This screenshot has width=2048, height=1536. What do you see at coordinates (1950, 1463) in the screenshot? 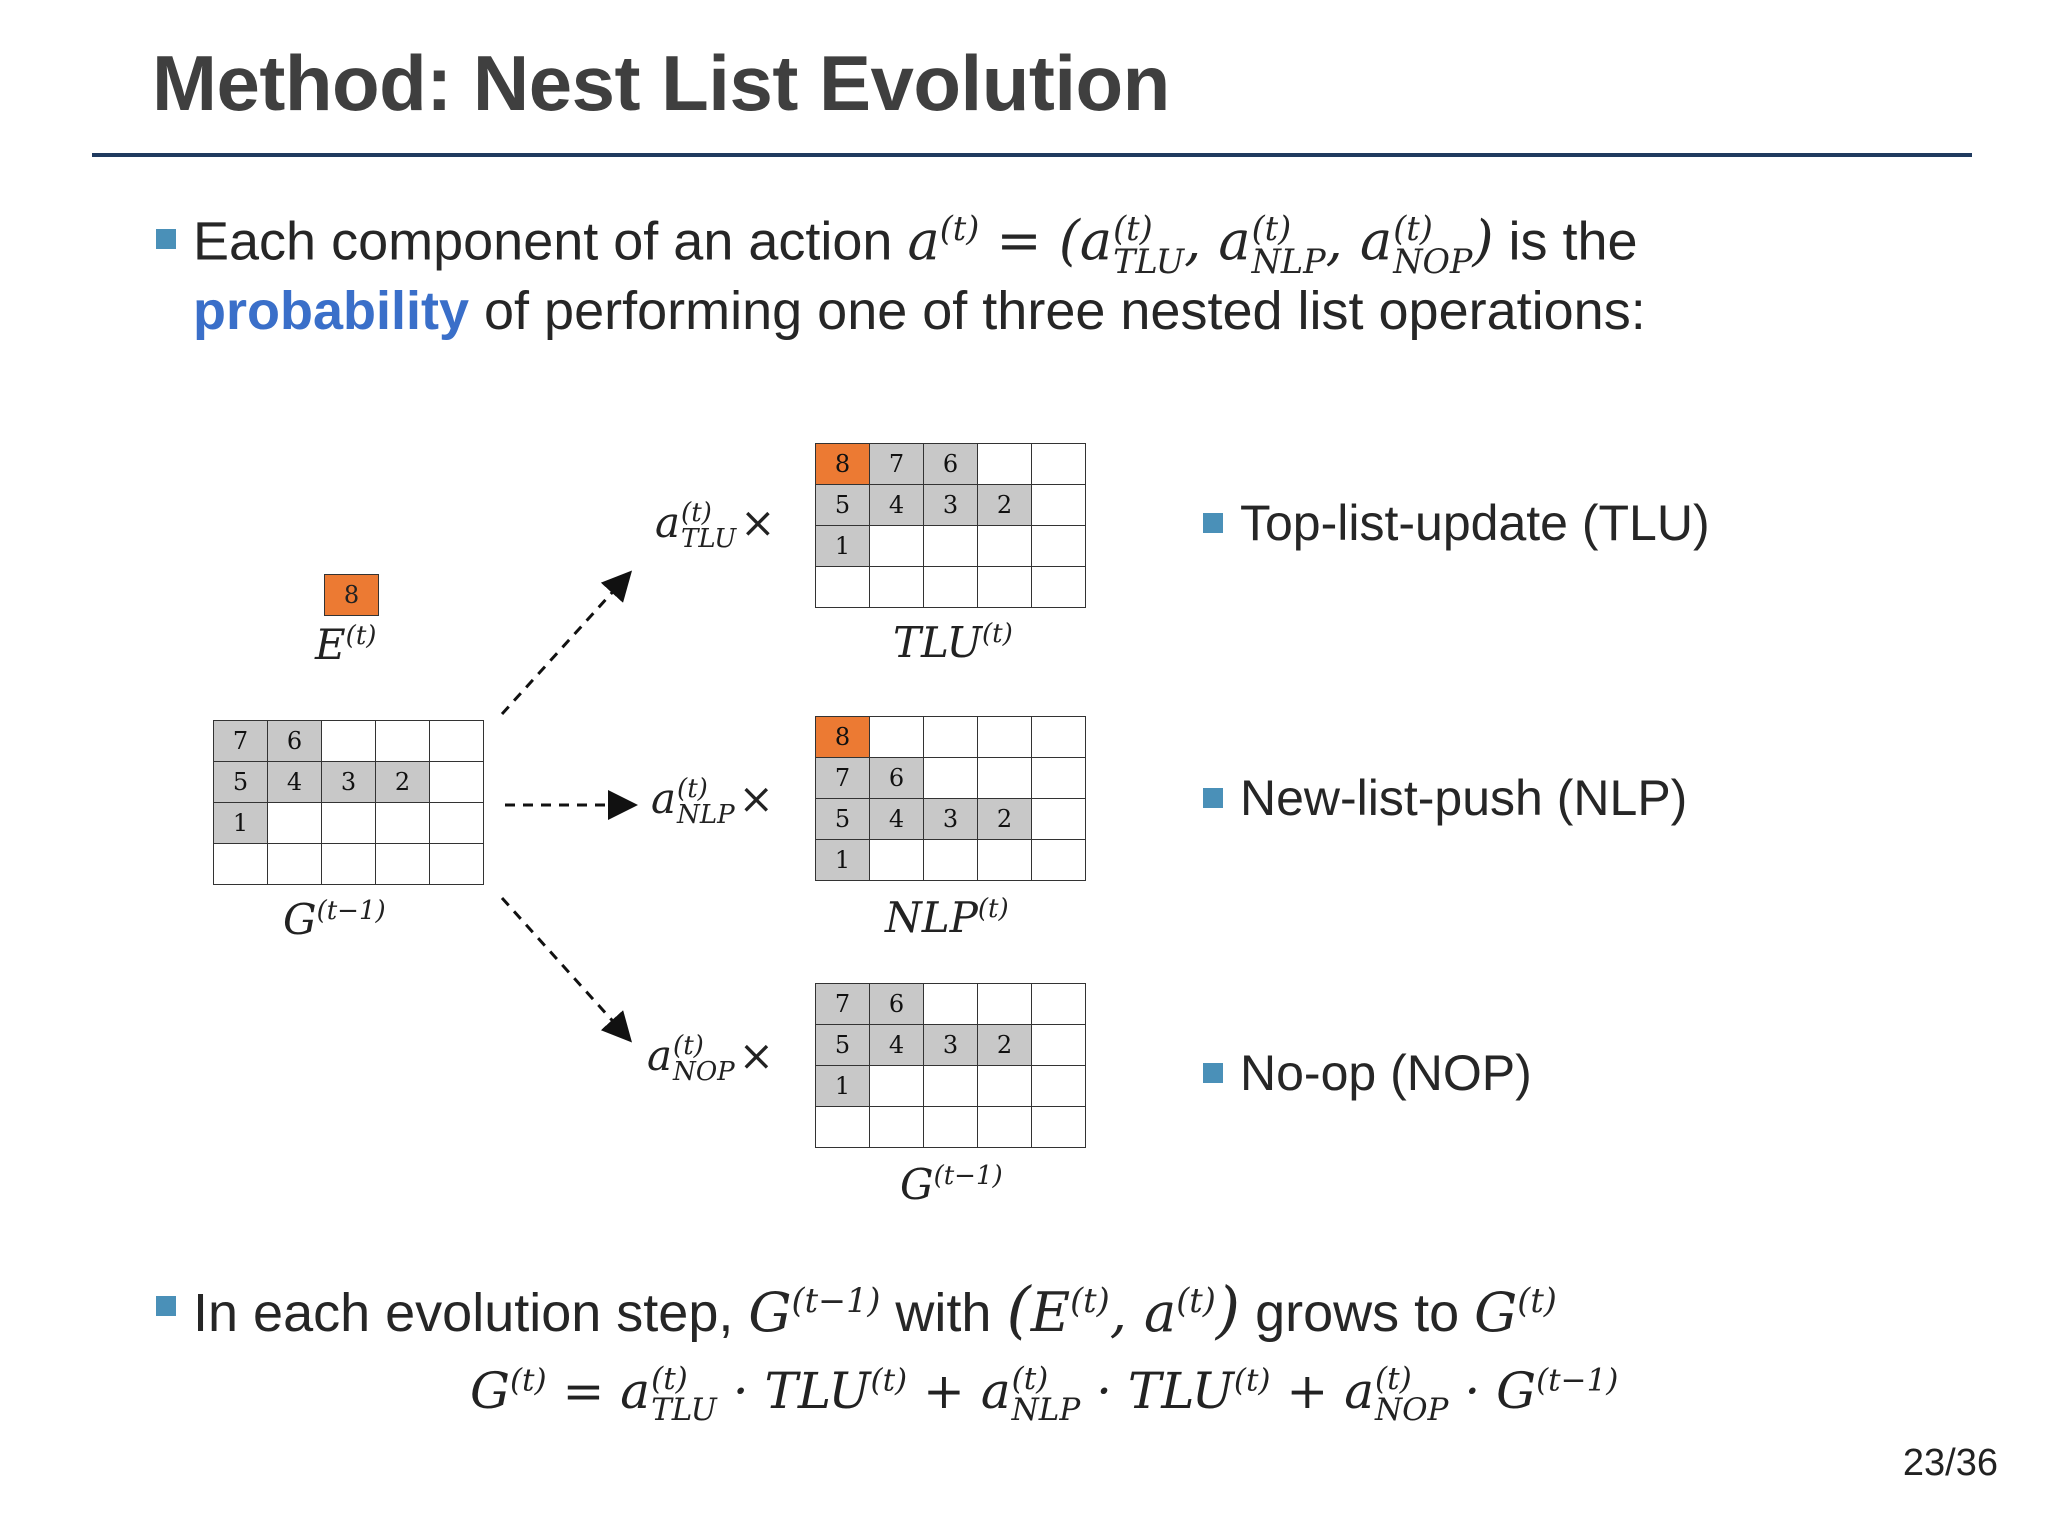
I see `page-number: 23/36` at bounding box center [1950, 1463].